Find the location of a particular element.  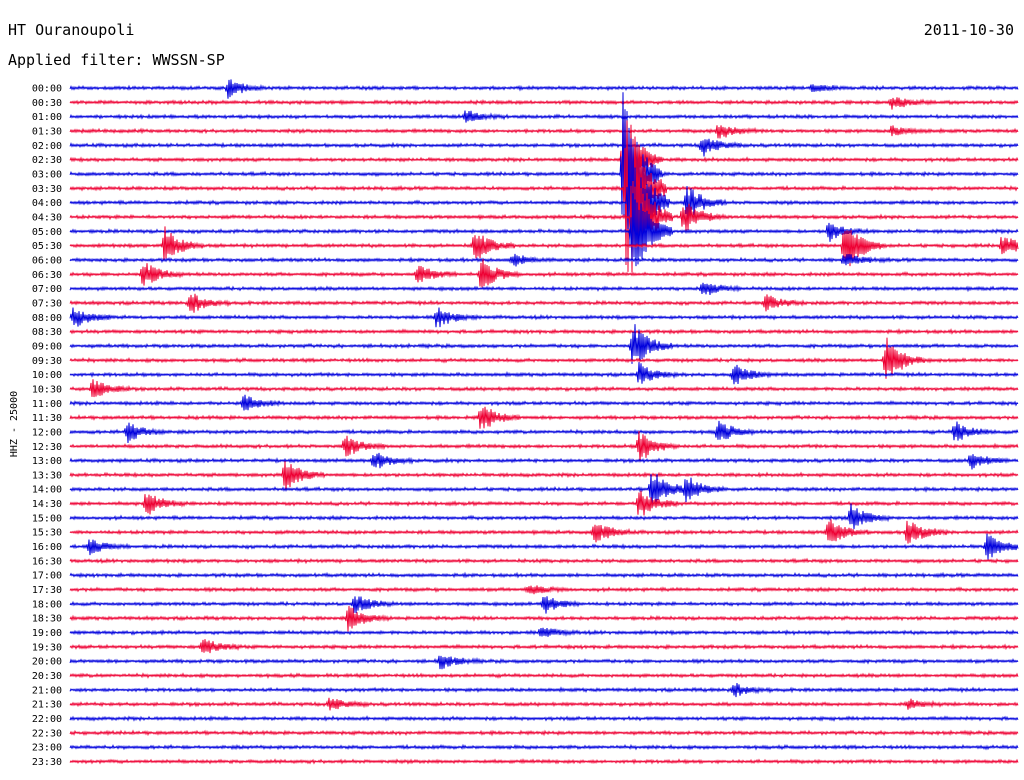

time-tick-label: 22:30 is located at coordinates (47, 733).